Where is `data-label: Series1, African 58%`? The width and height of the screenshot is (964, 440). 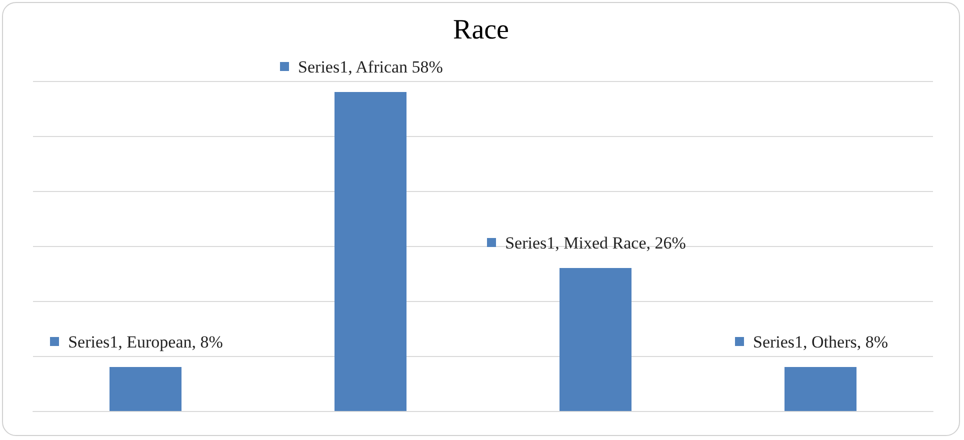 data-label: Series1, African 58% is located at coordinates (370, 67).